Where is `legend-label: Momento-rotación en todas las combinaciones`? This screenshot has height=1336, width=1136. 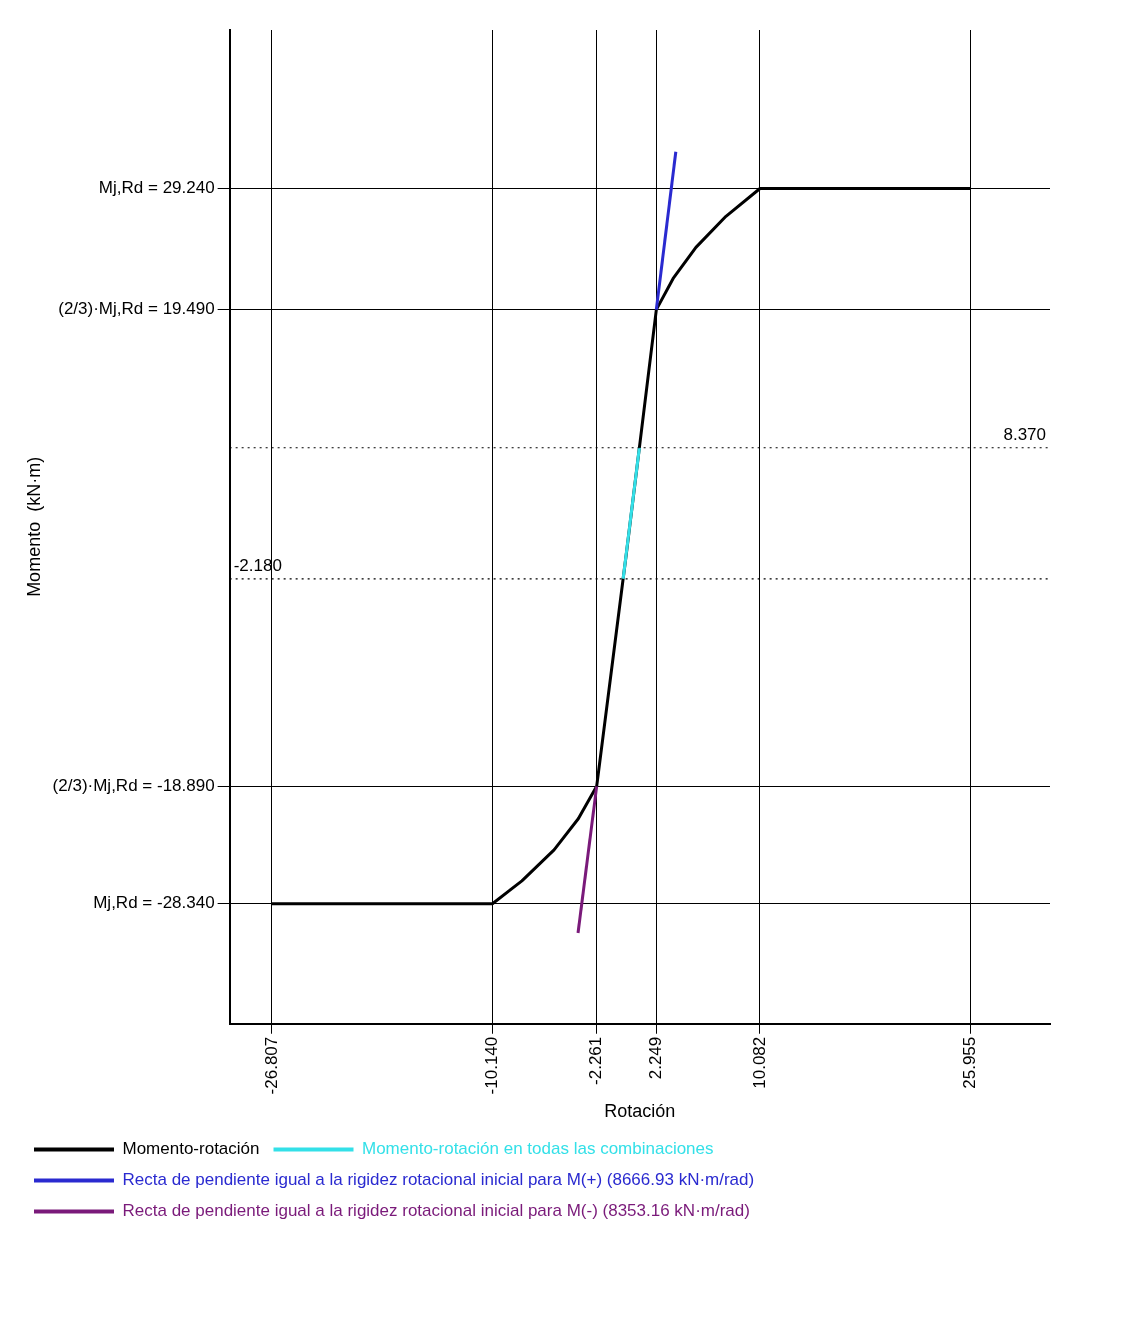 legend-label: Momento-rotación en todas las combinaciones is located at coordinates (538, 1149).